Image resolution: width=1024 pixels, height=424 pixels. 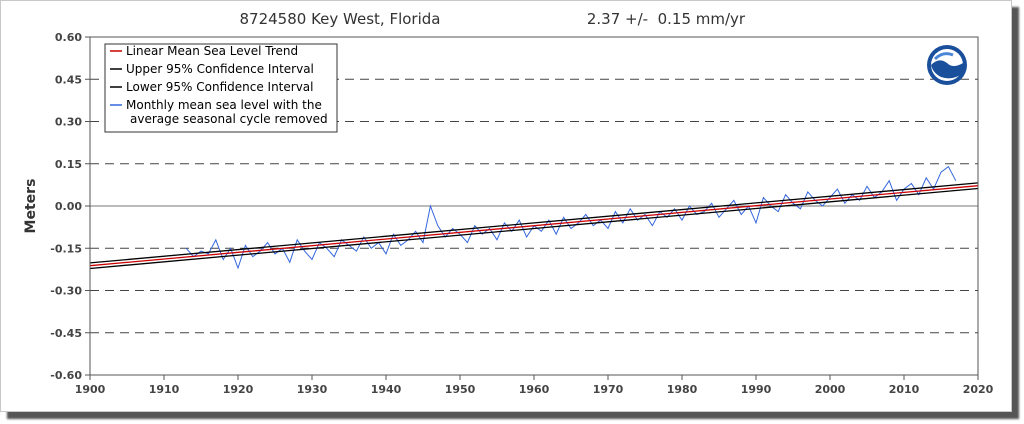 What do you see at coordinates (947, 65) in the screenshot?
I see `noaa-logo-icon` at bounding box center [947, 65].